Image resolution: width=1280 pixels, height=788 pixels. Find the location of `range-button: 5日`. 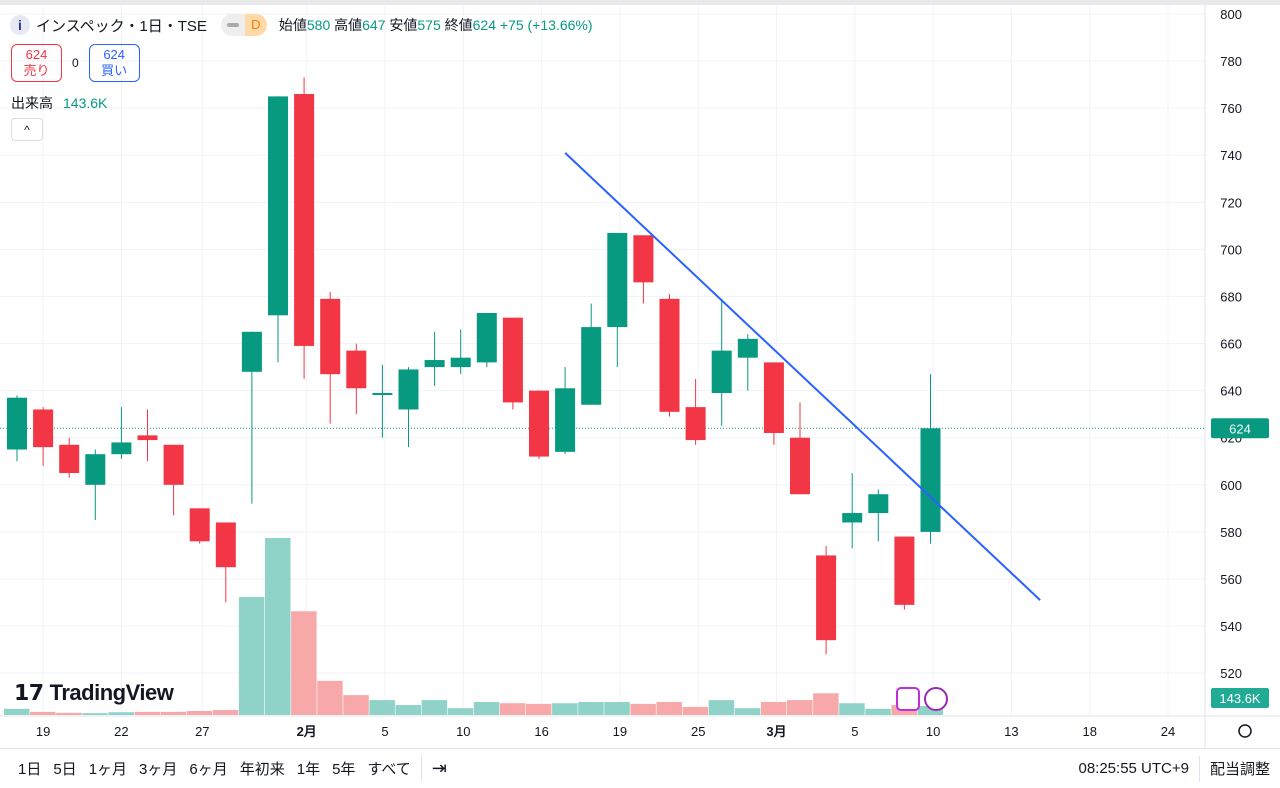

range-button: 5日 is located at coordinates (65, 769).